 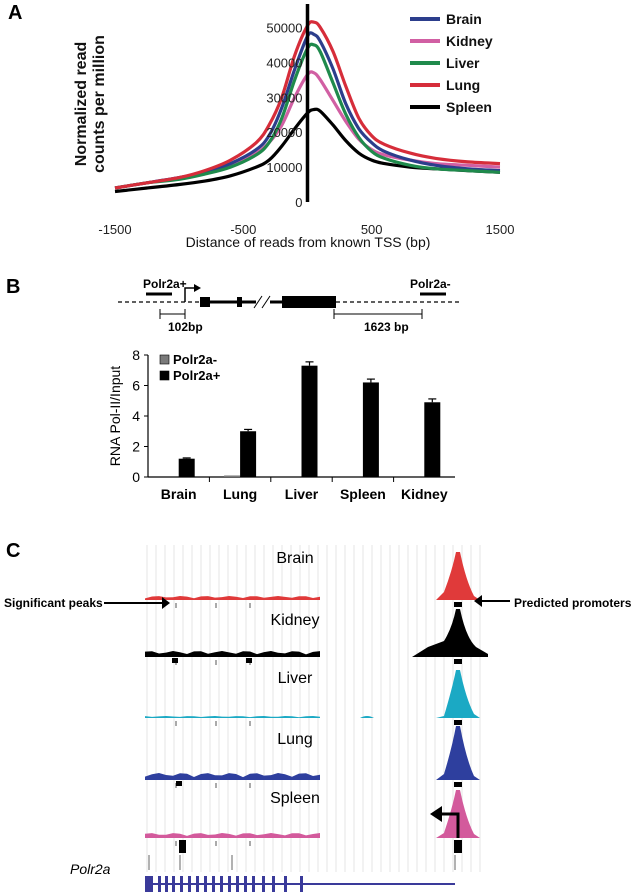 What do you see at coordinates (295, 678) in the screenshot?
I see `track-label-liver: Liver` at bounding box center [295, 678].